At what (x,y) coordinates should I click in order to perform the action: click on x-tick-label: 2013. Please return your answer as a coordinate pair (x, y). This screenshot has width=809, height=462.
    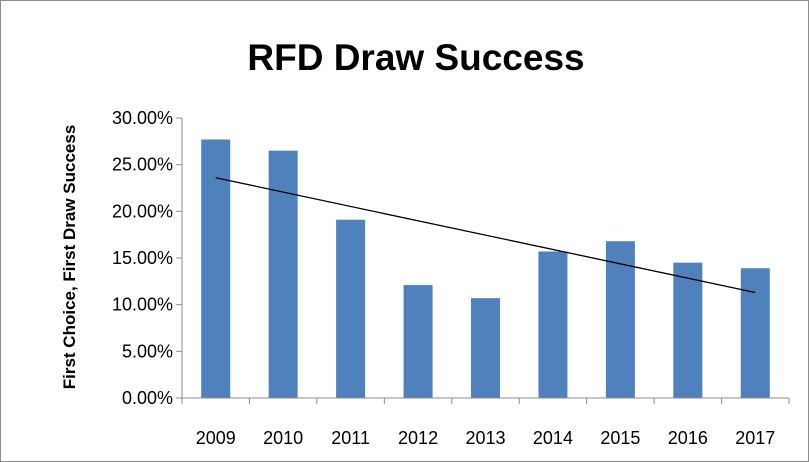
    Looking at the image, I should click on (485, 438).